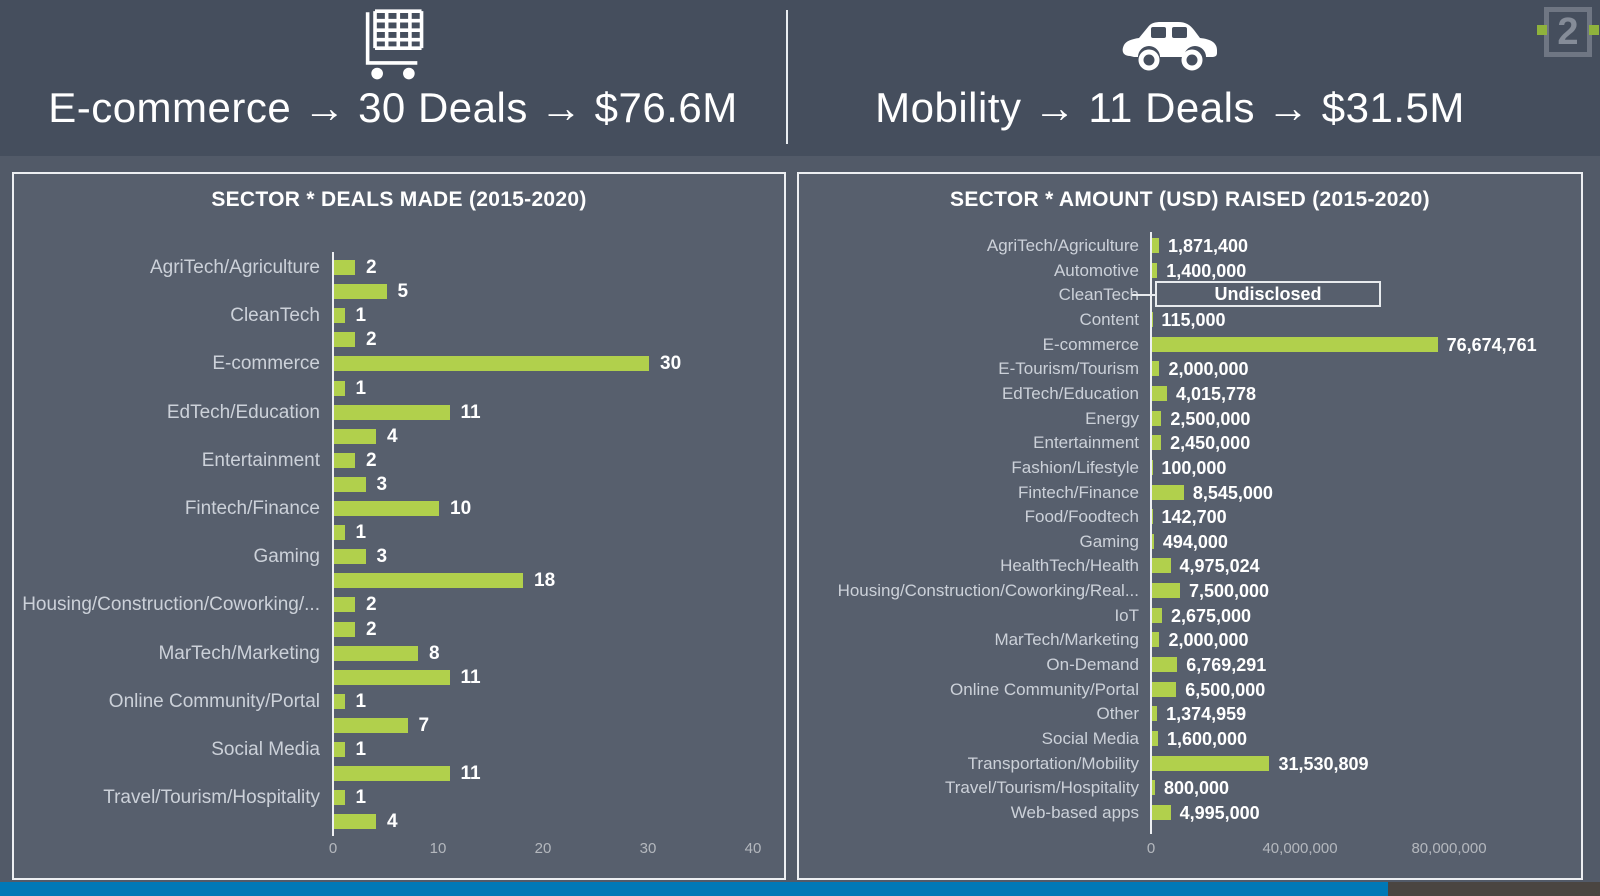 Image resolution: width=1600 pixels, height=896 pixels. I want to click on bar-row: Fintech/Finance 10, so click(399, 509).